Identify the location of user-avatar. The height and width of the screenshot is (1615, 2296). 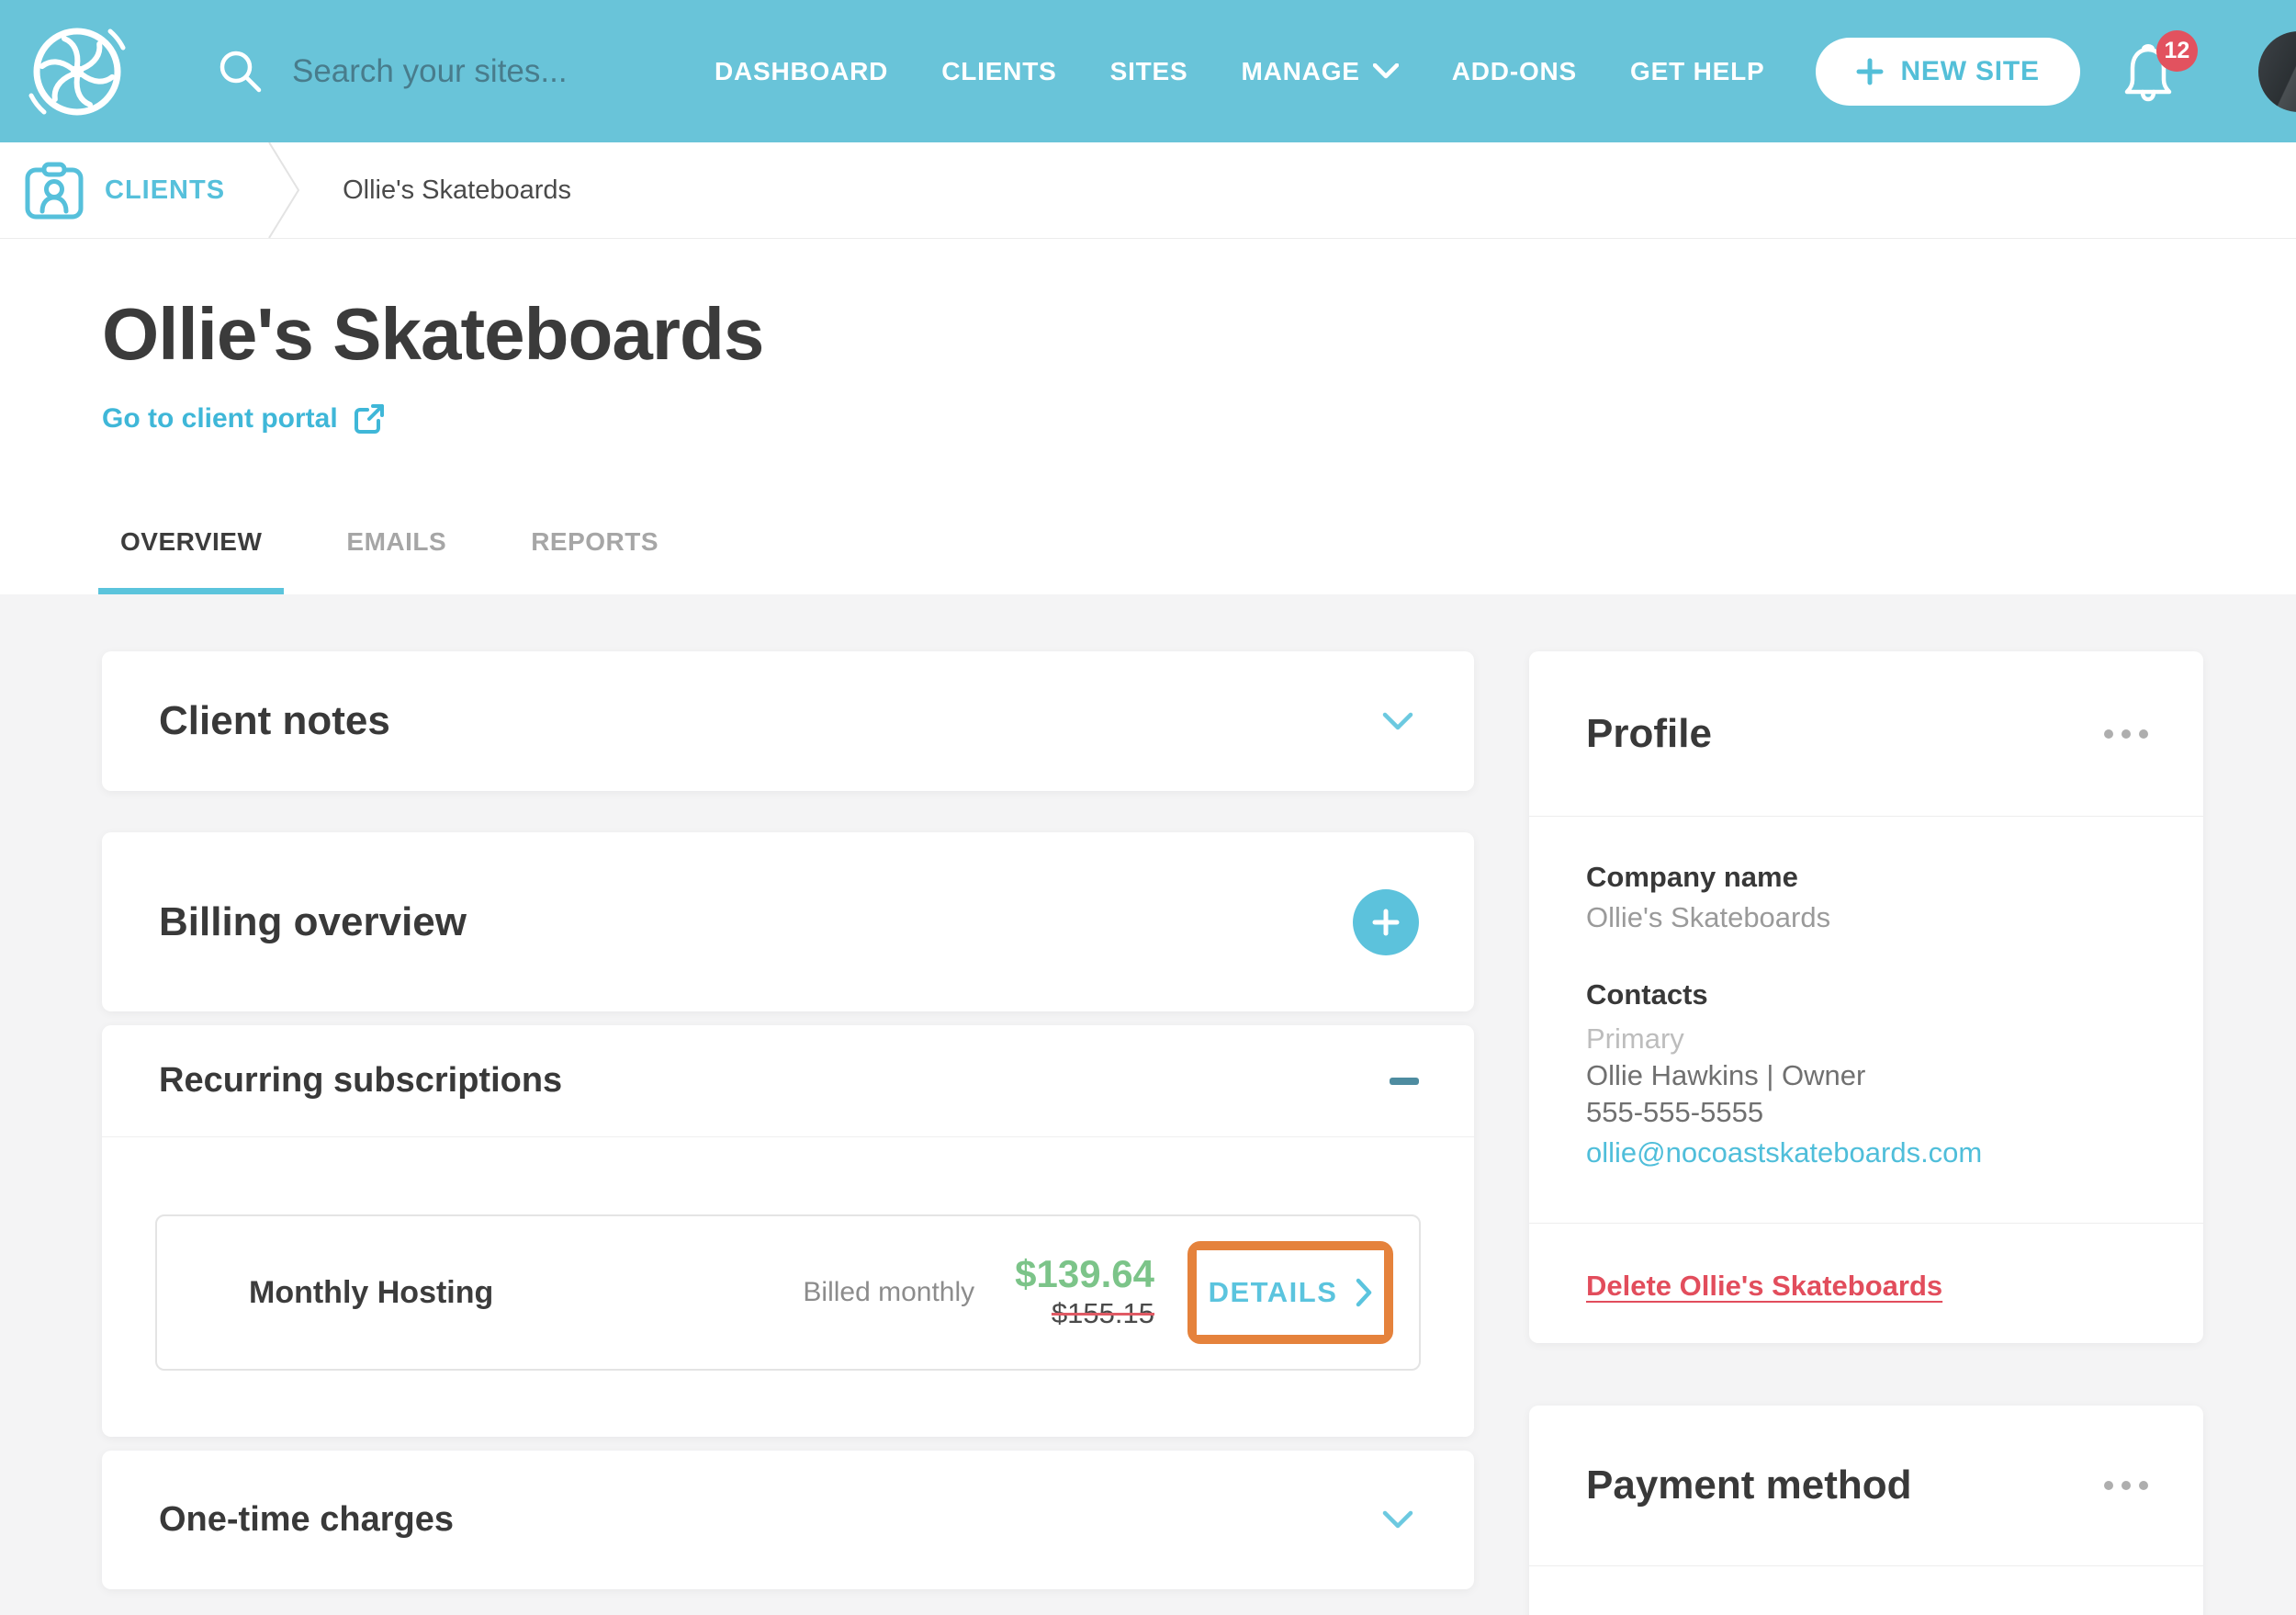
(2276, 71).